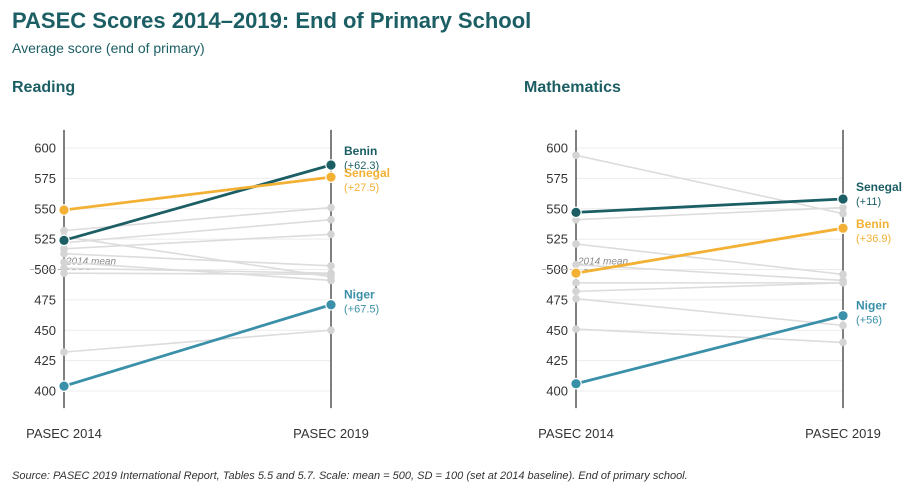  I want to click on math-mean-label: 2014 mean, so click(602, 262).